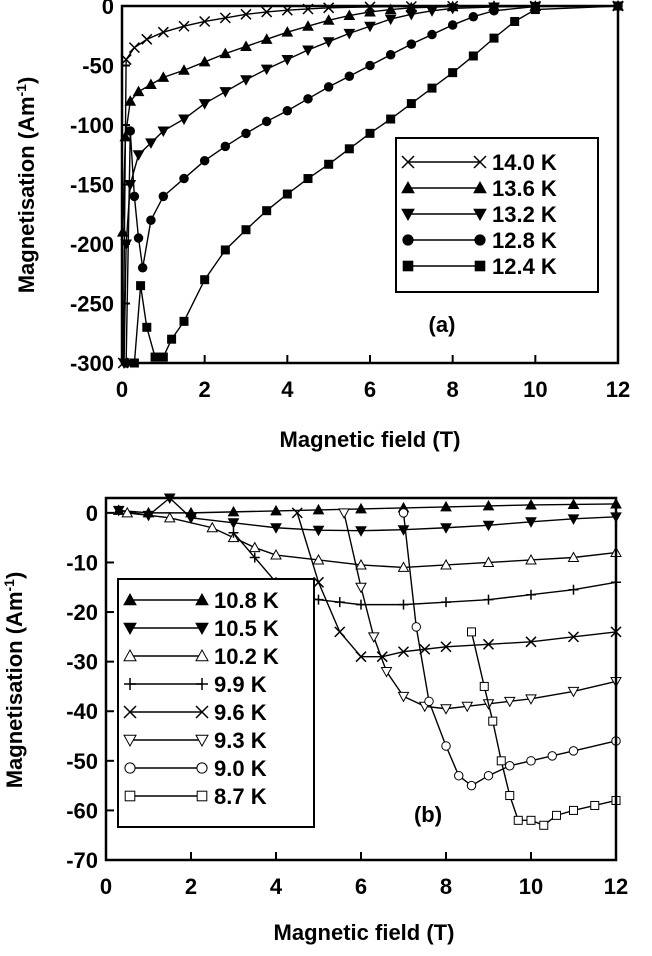 The height and width of the screenshot is (956, 652). I want to click on legend-label-b-7: 8.7 K, so click(240, 796).